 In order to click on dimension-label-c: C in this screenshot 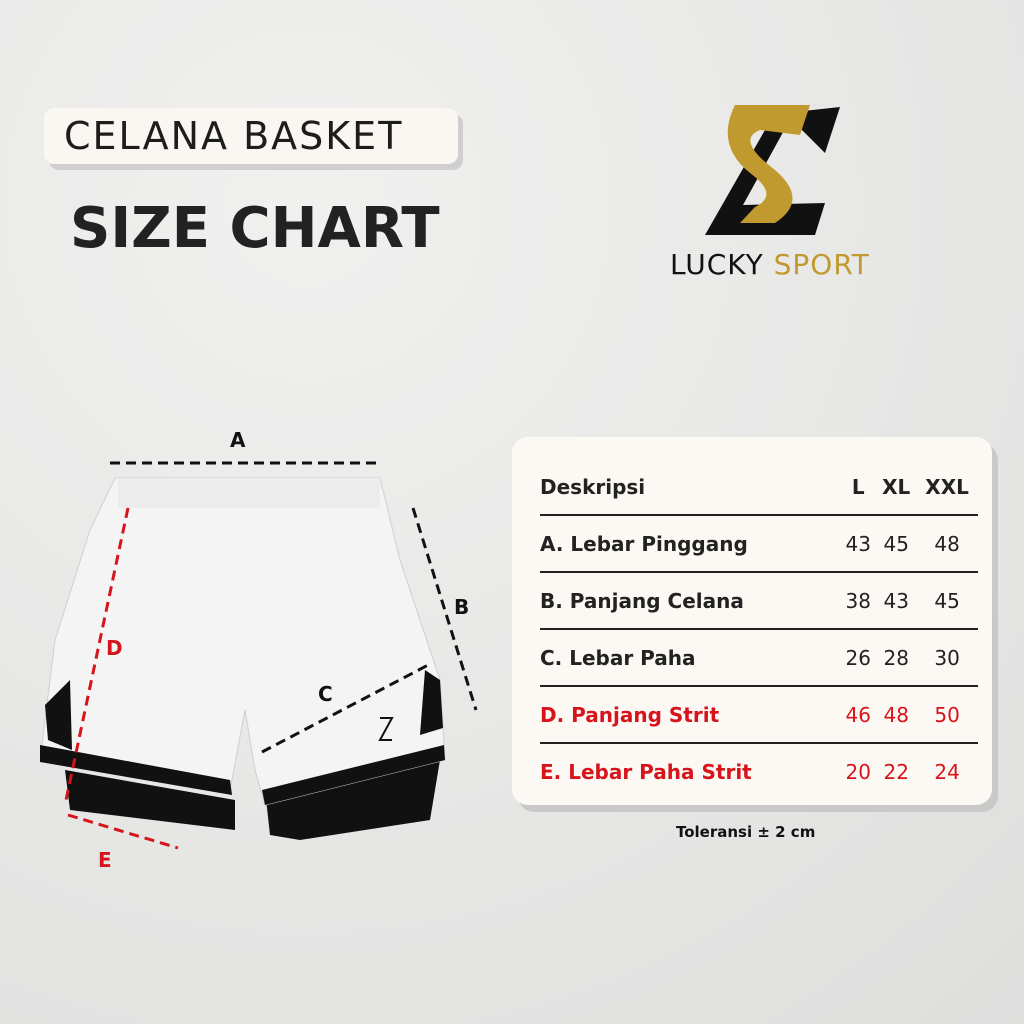, I will do `click(325, 694)`.